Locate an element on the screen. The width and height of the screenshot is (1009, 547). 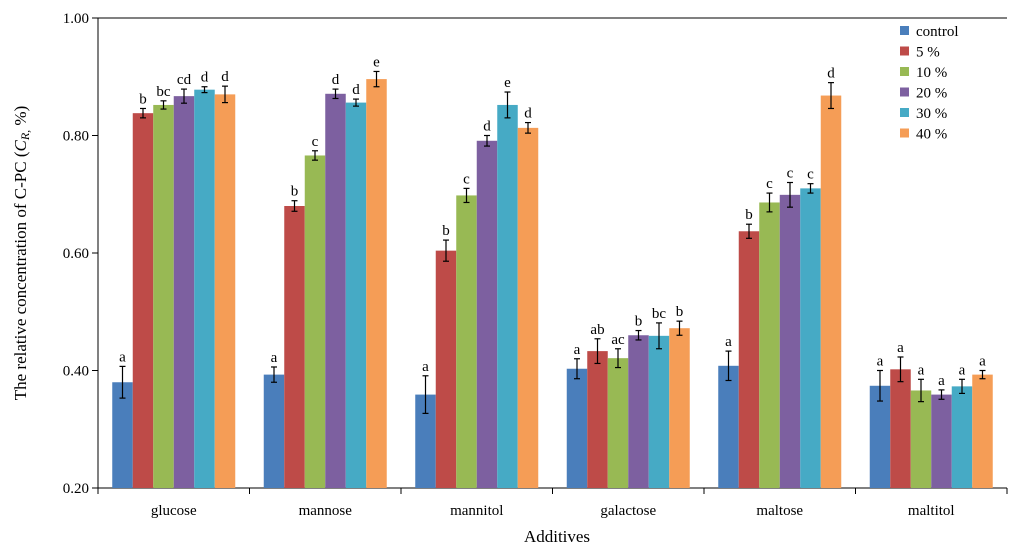
y-tick-label: 0.60 is located at coordinates (76, 254).